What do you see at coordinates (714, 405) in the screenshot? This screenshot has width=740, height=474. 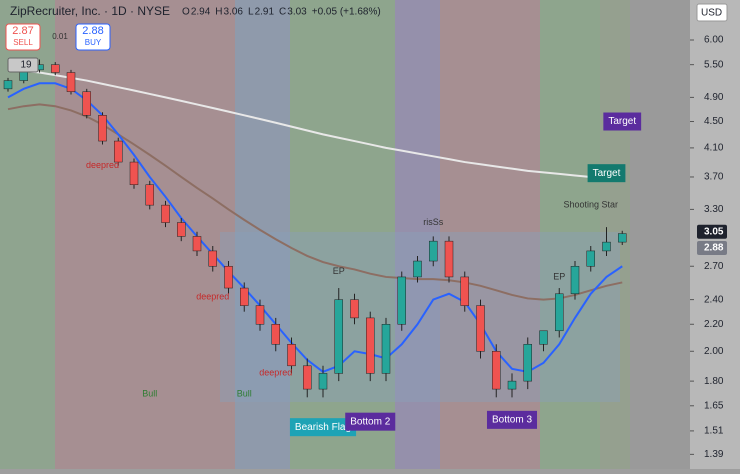 I see `y-tick-label: 1.65` at bounding box center [714, 405].